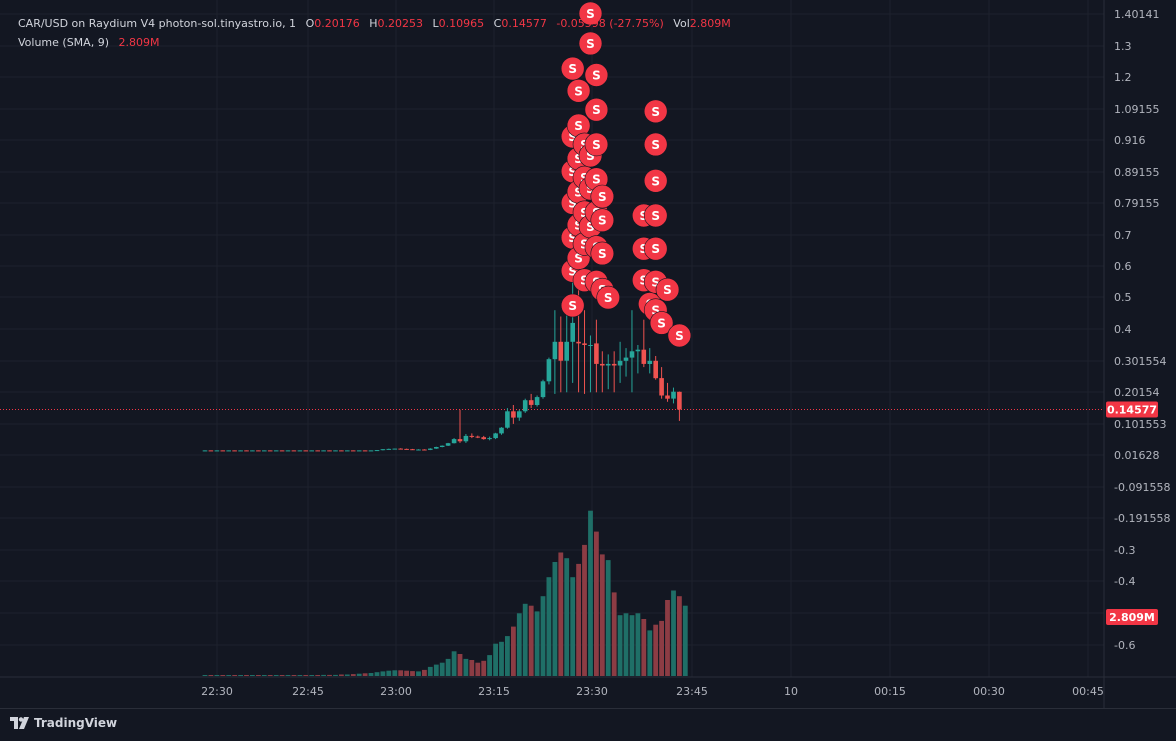  I want to click on tradingview-brand: TradingView, so click(76, 723).